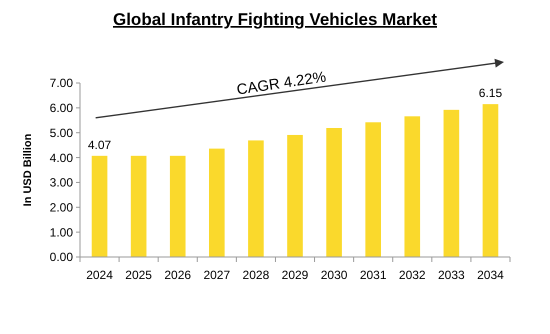 The width and height of the screenshot is (550, 334). Describe the element at coordinates (62, 232) in the screenshot. I see `y-tick-label: 1.00` at that location.